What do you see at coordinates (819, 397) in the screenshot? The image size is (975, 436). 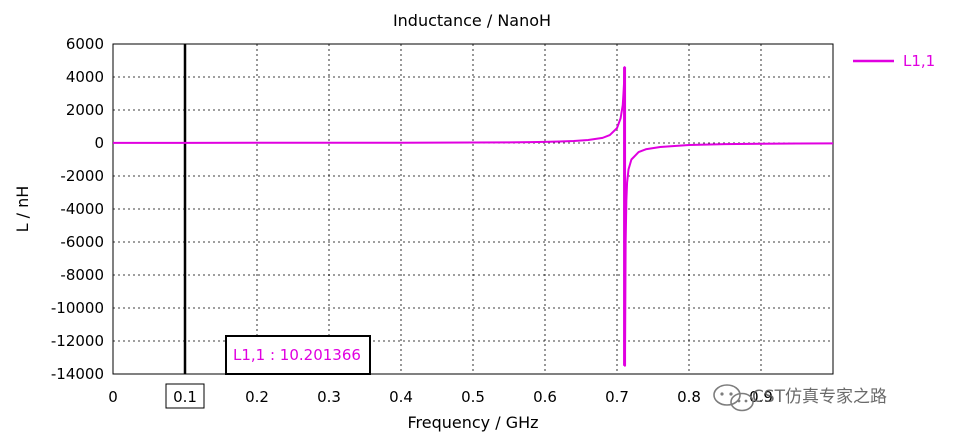 I see `watermark-text: CST仿真专家之路` at bounding box center [819, 397].